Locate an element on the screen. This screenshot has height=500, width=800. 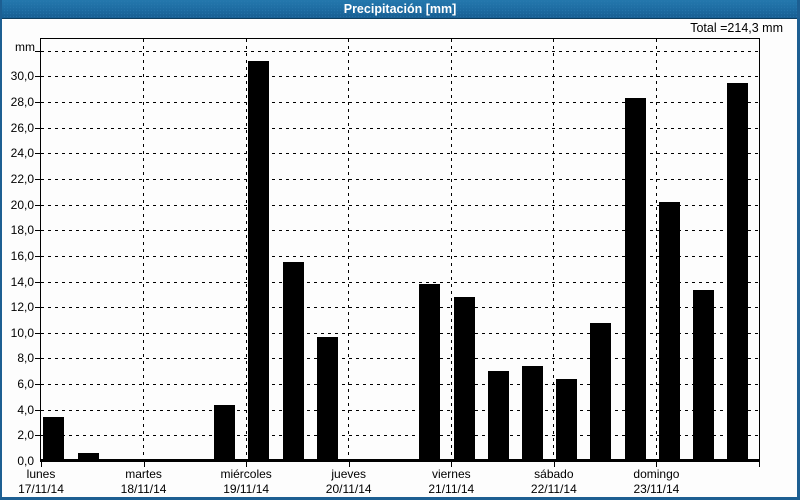
y-tick-label: 24,0 is located at coordinates (22, 153).